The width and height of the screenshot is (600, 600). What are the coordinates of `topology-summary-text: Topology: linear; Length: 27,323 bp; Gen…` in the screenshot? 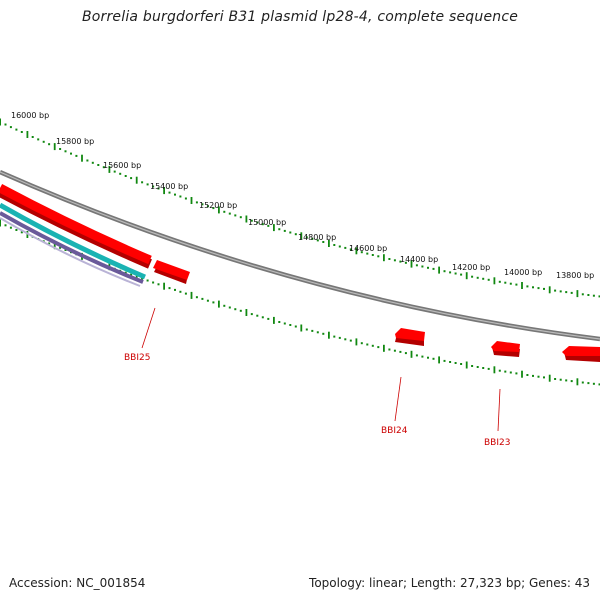 It's located at (449, 583).